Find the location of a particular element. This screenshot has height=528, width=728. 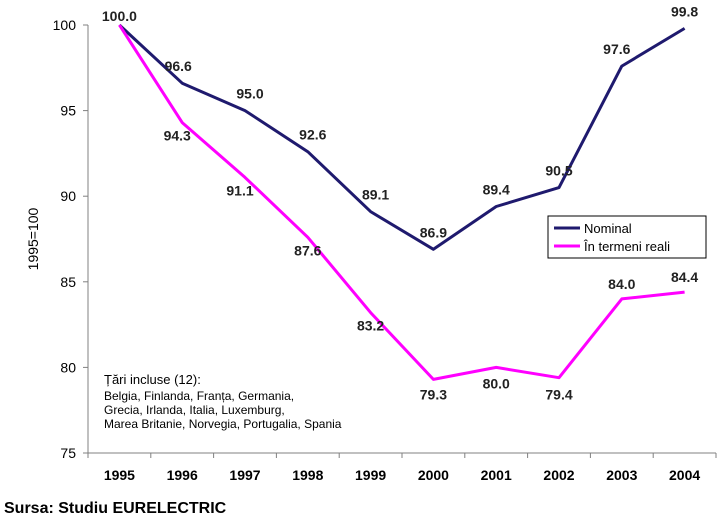

data-label: 97.6 is located at coordinates (616, 49).